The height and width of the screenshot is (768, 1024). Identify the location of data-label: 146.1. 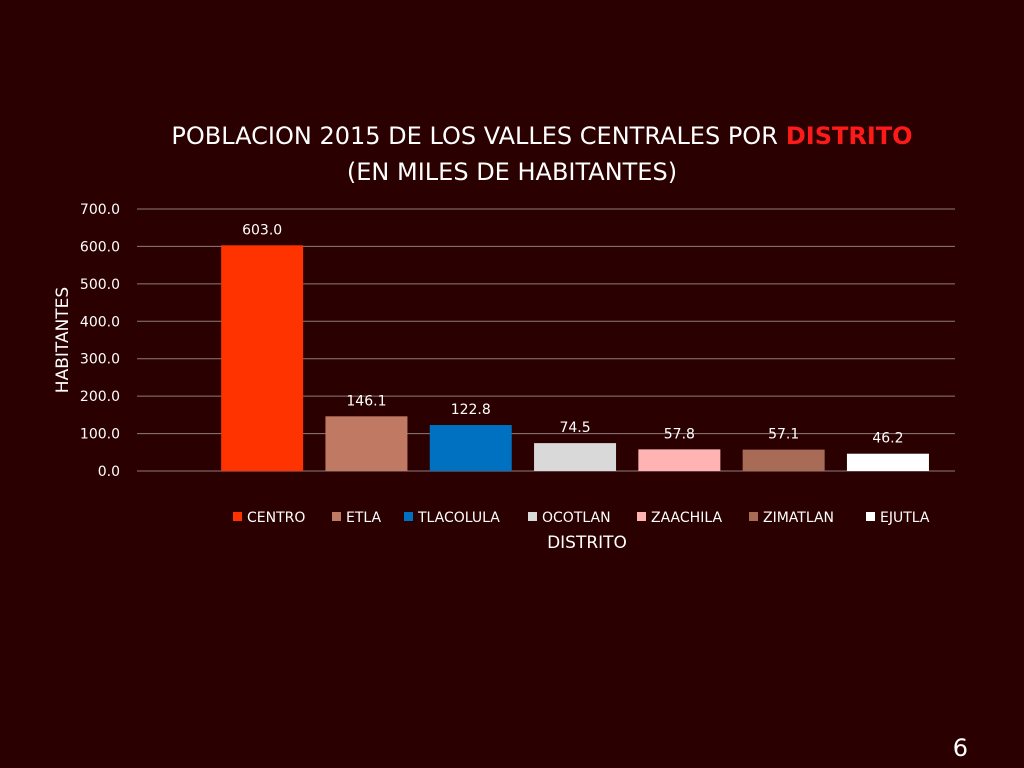
(366, 401).